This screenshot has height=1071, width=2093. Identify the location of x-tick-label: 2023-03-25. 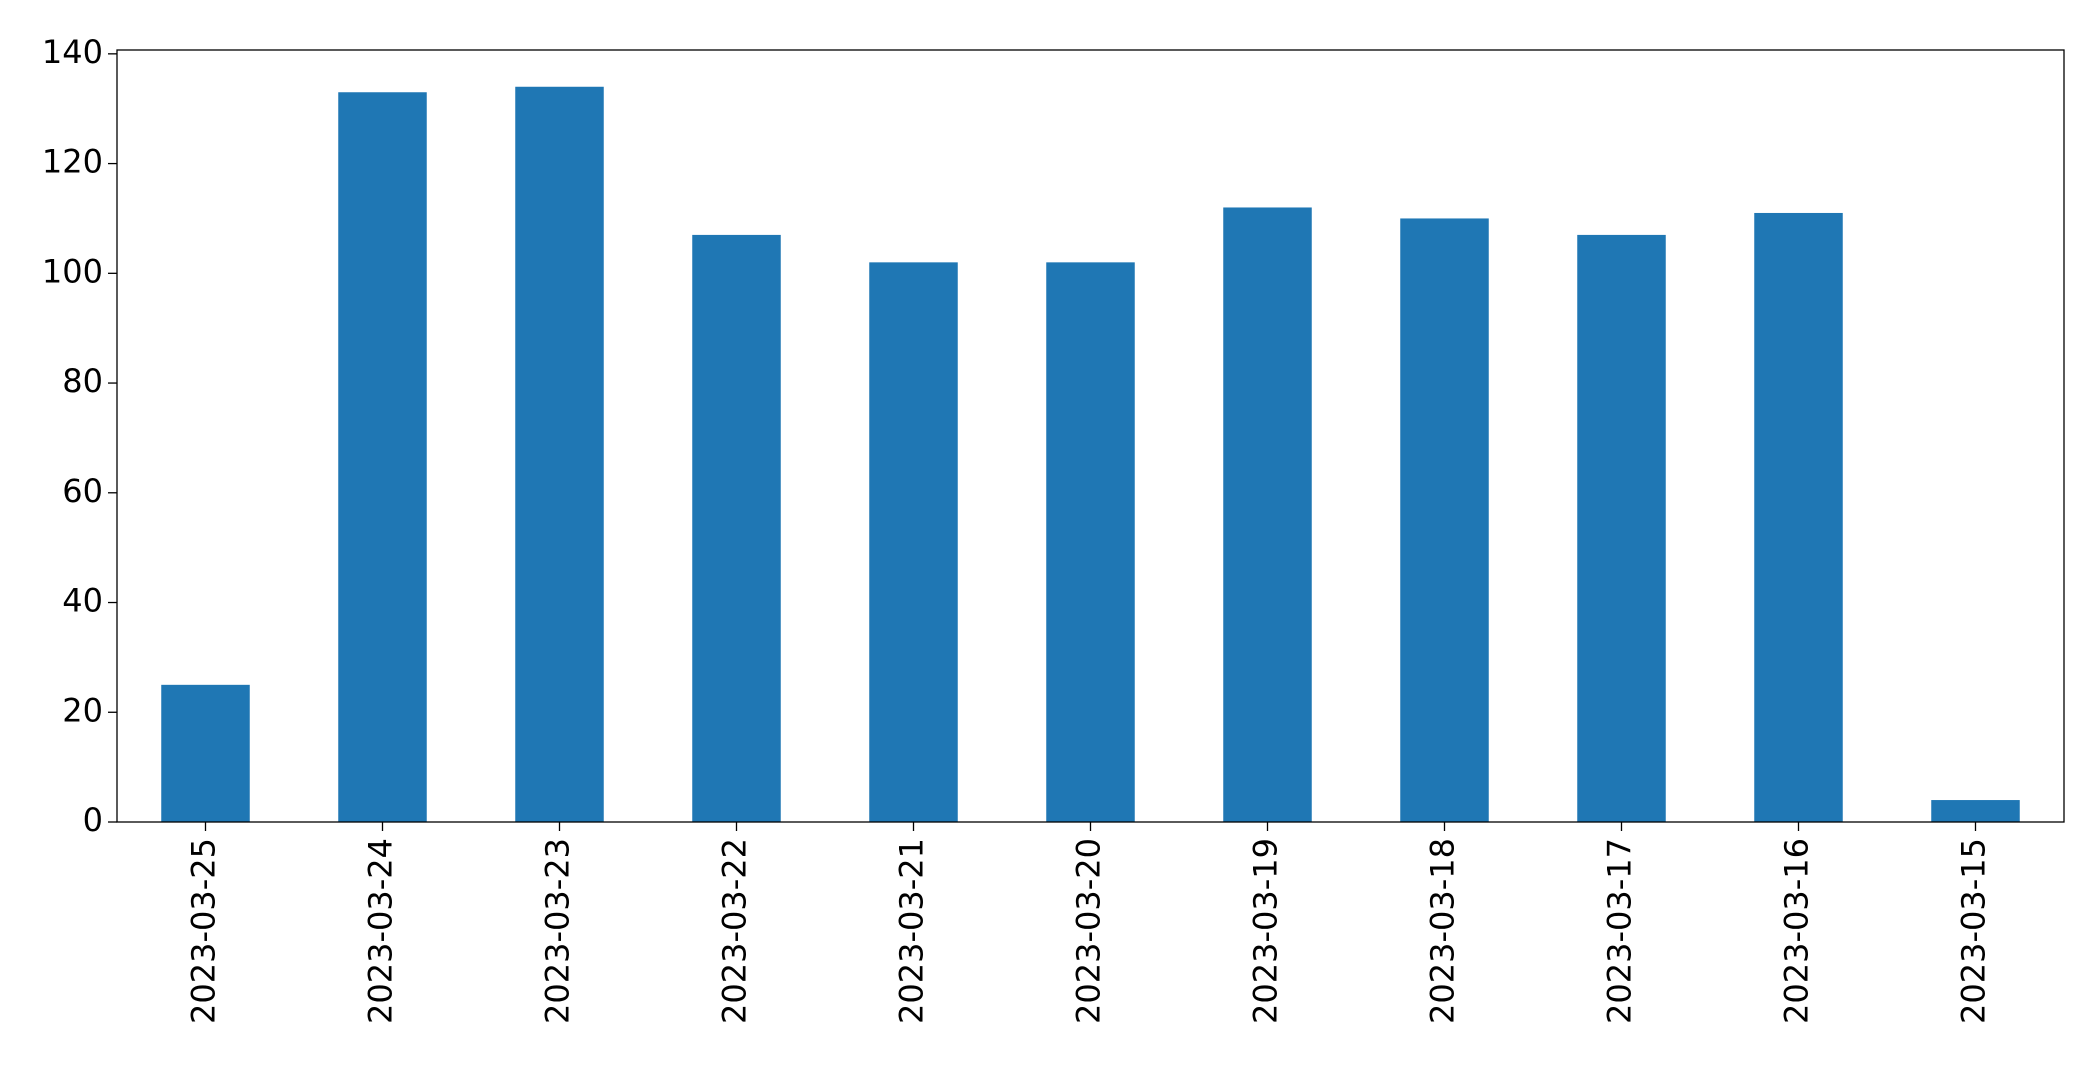
(204, 931).